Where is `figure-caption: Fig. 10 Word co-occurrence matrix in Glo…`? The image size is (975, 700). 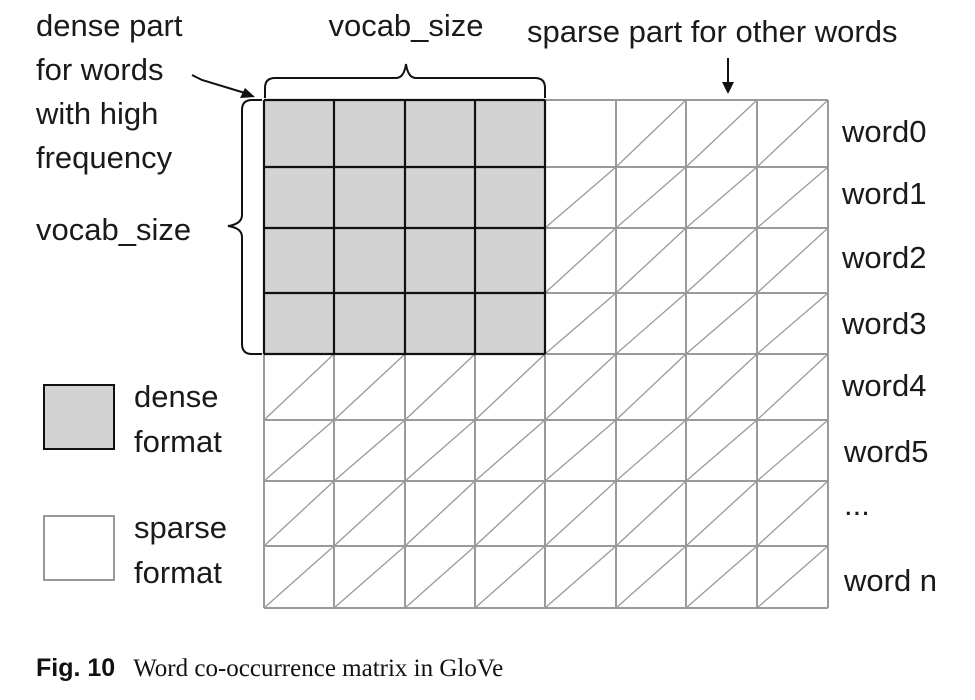
figure-caption: Fig. 10 Word co-occurrence matrix in Glo… is located at coordinates (269, 668).